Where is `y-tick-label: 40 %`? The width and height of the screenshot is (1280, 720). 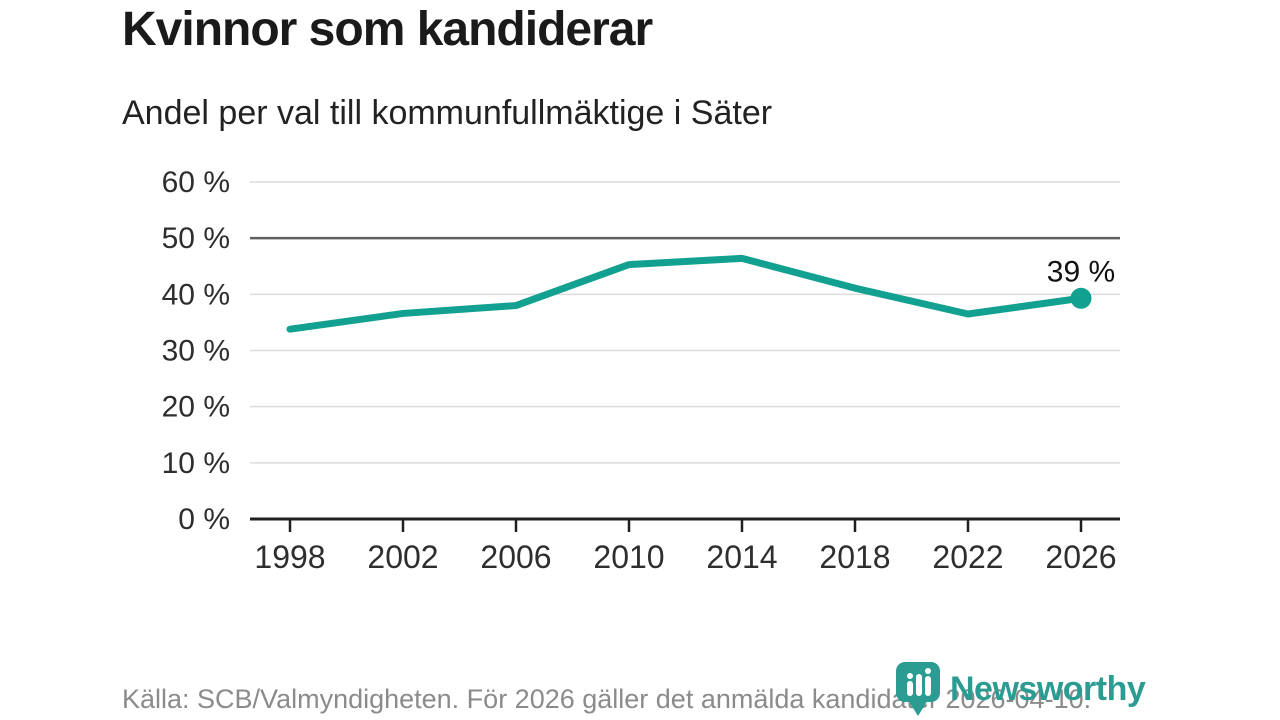
y-tick-label: 40 % is located at coordinates (196, 294).